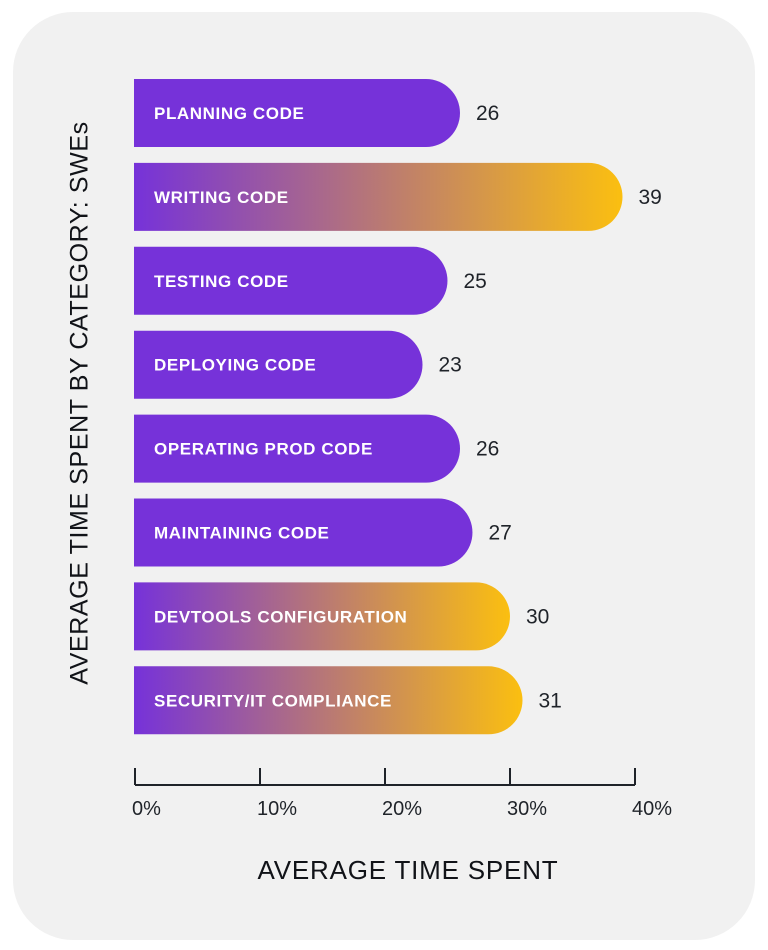  Describe the element at coordinates (408, 870) in the screenshot. I see `x-axis-title: AVERAGE TIME SPENT` at that location.